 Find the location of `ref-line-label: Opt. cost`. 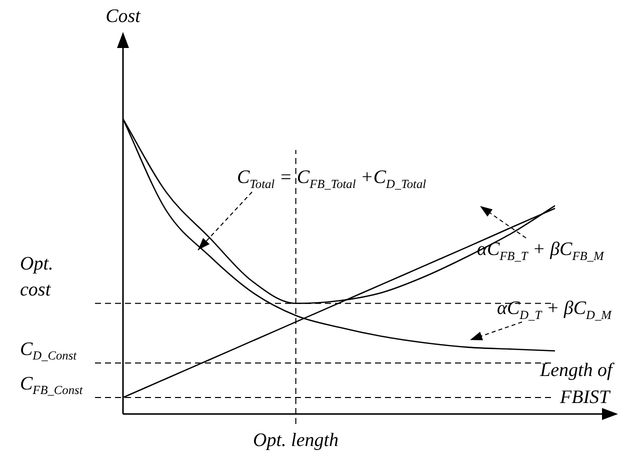

ref-line-label: Opt. cost is located at coordinates (37, 276).